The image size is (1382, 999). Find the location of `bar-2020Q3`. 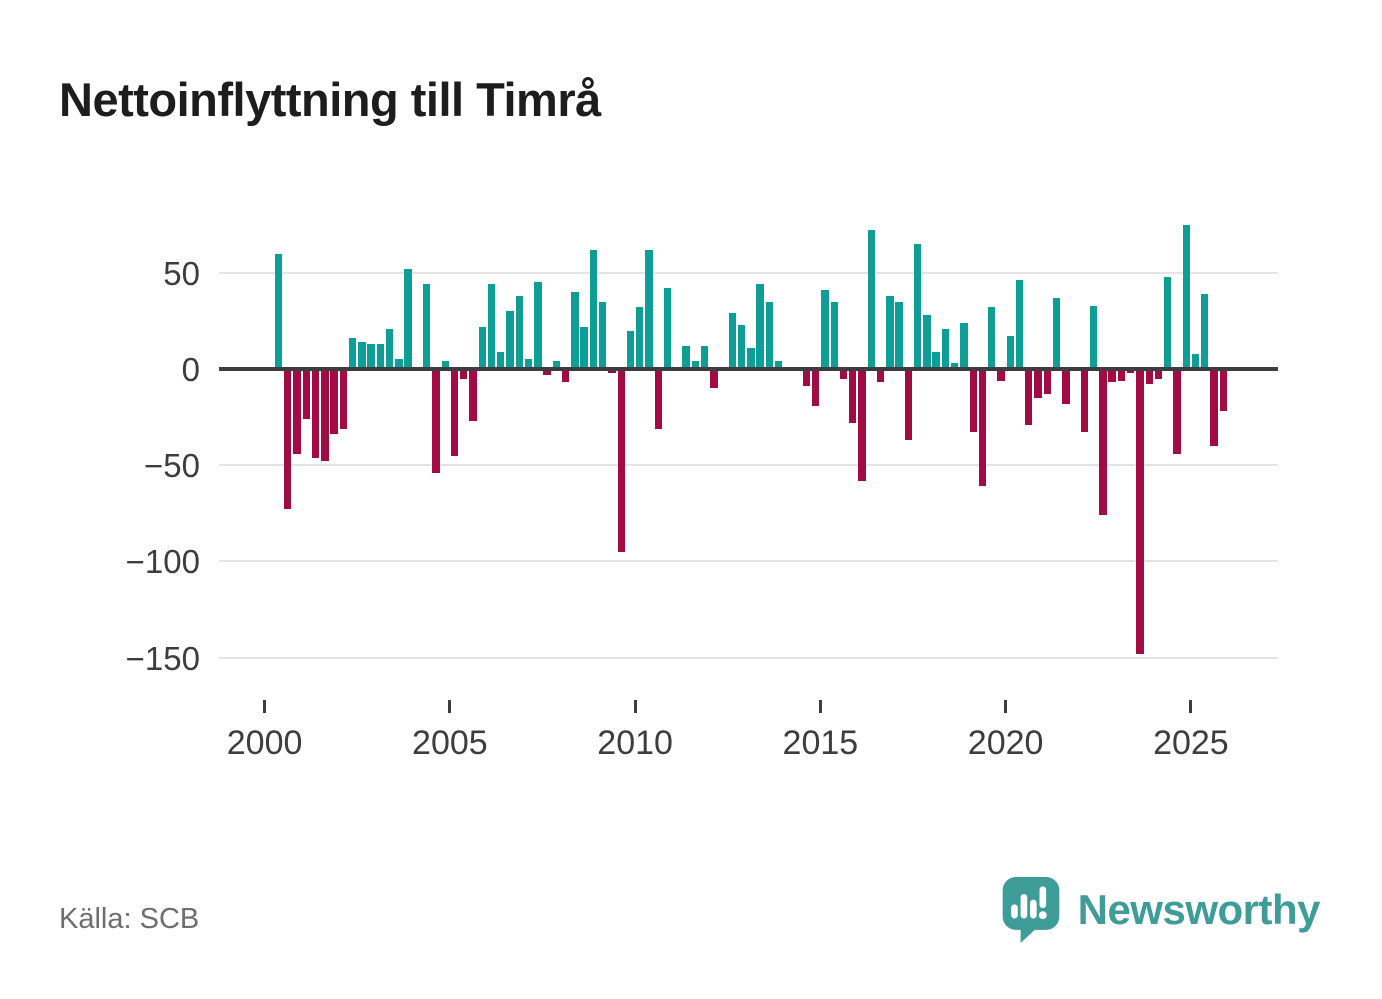

bar-2020Q3 is located at coordinates (1029, 397).